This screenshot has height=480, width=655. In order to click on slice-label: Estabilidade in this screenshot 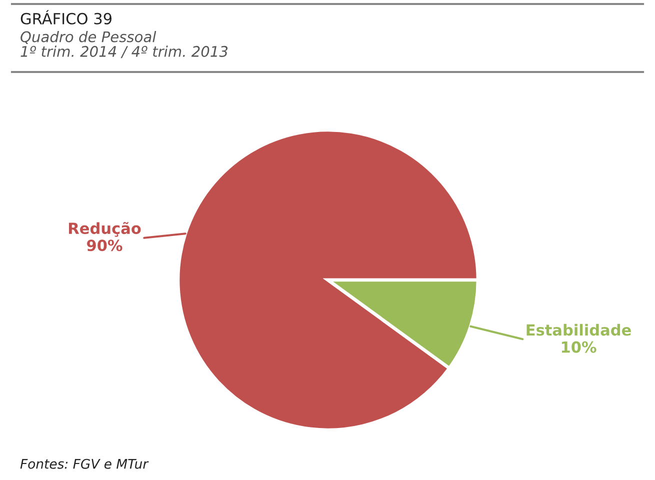, I will do `click(578, 330)`.